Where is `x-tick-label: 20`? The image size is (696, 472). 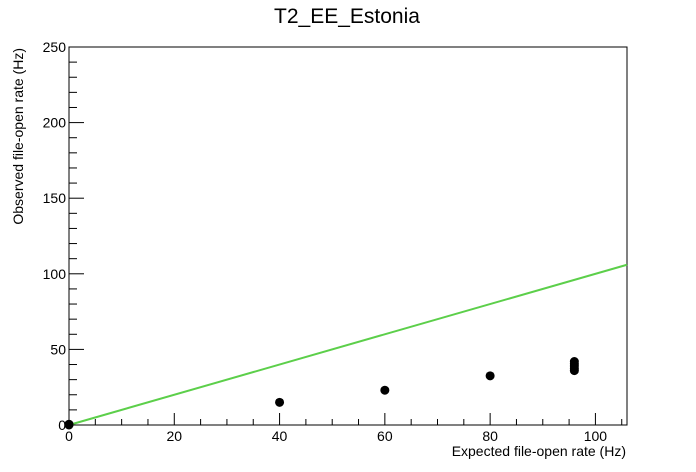 x-tick-label: 20 is located at coordinates (174, 436).